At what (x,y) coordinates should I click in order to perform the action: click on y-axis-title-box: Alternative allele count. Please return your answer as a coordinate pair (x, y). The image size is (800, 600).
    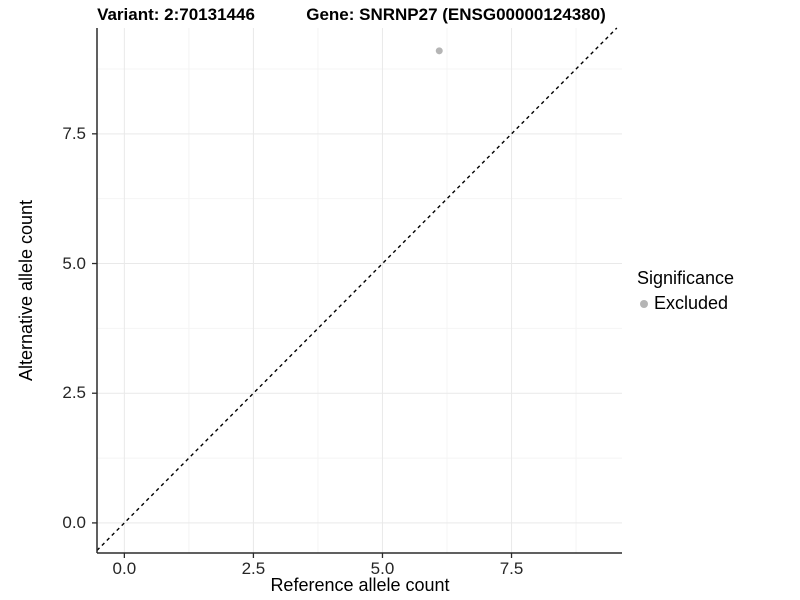
    Looking at the image, I should click on (27, 290).